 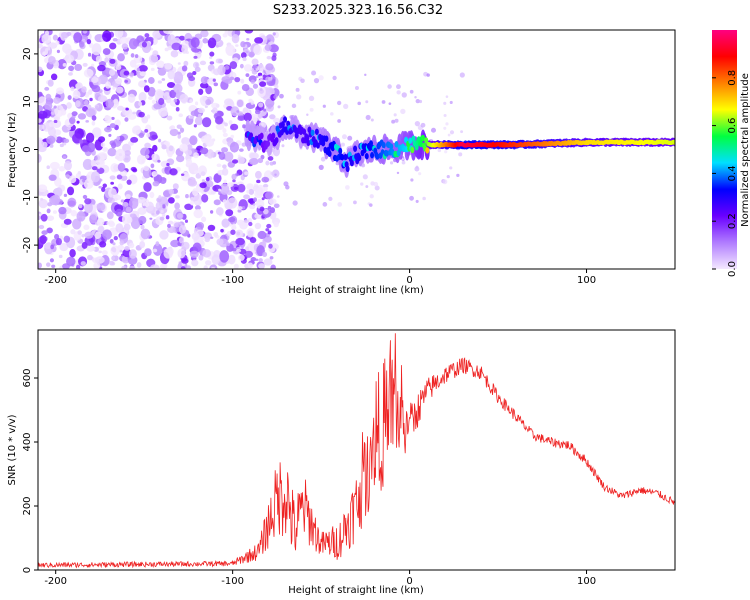 What do you see at coordinates (356, 290) in the screenshot?
I see `spectrogram-x-label: Height of straight line (km)` at bounding box center [356, 290].